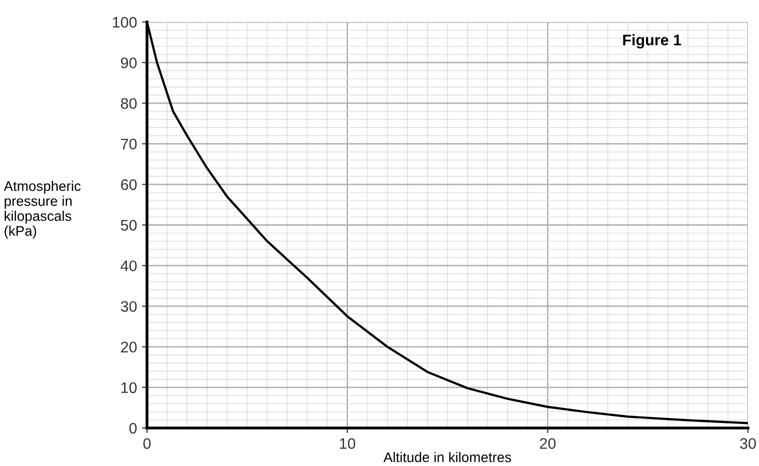  I want to click on text: Figure 1, so click(652, 41).